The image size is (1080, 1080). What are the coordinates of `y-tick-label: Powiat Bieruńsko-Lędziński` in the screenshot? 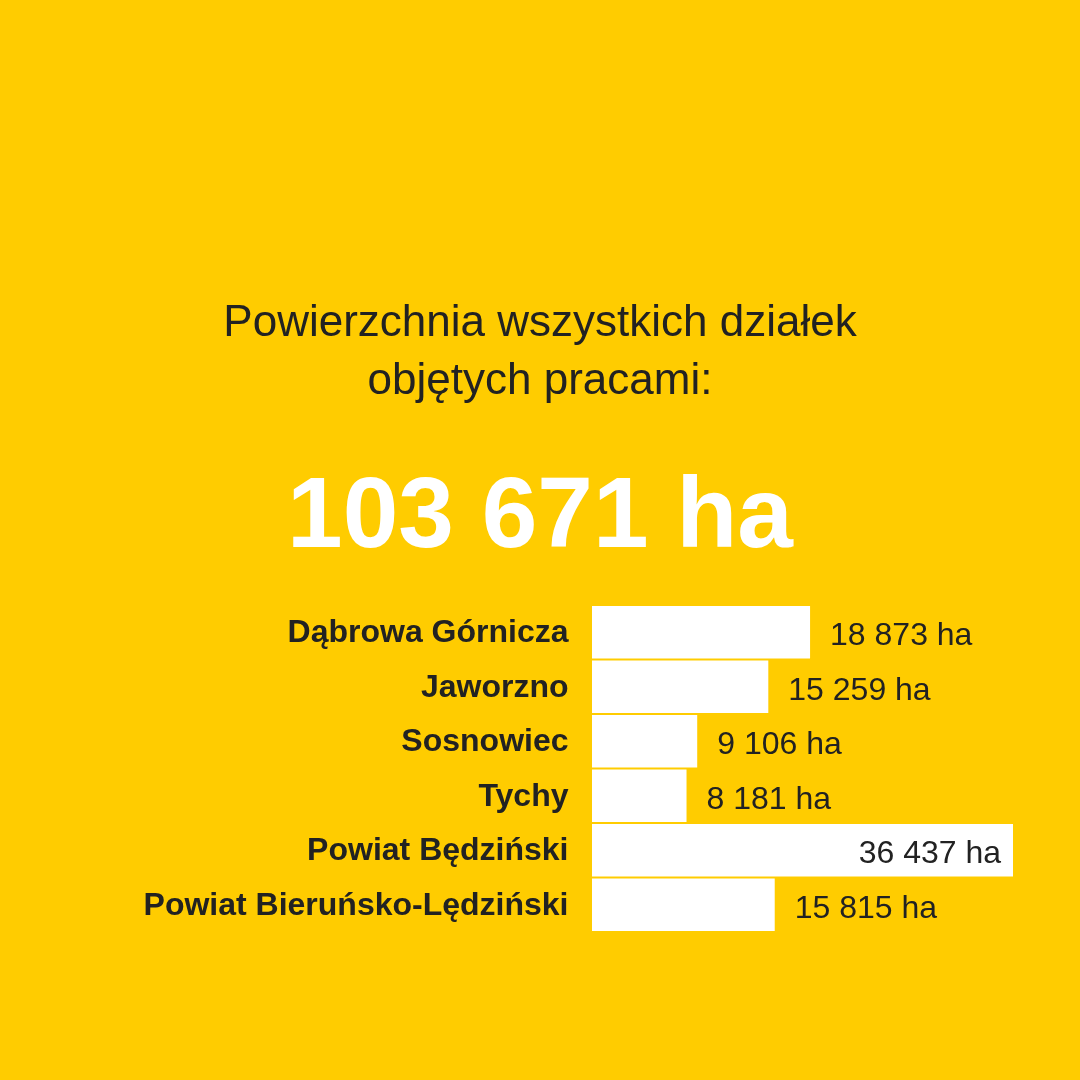 It's located at (356, 903).